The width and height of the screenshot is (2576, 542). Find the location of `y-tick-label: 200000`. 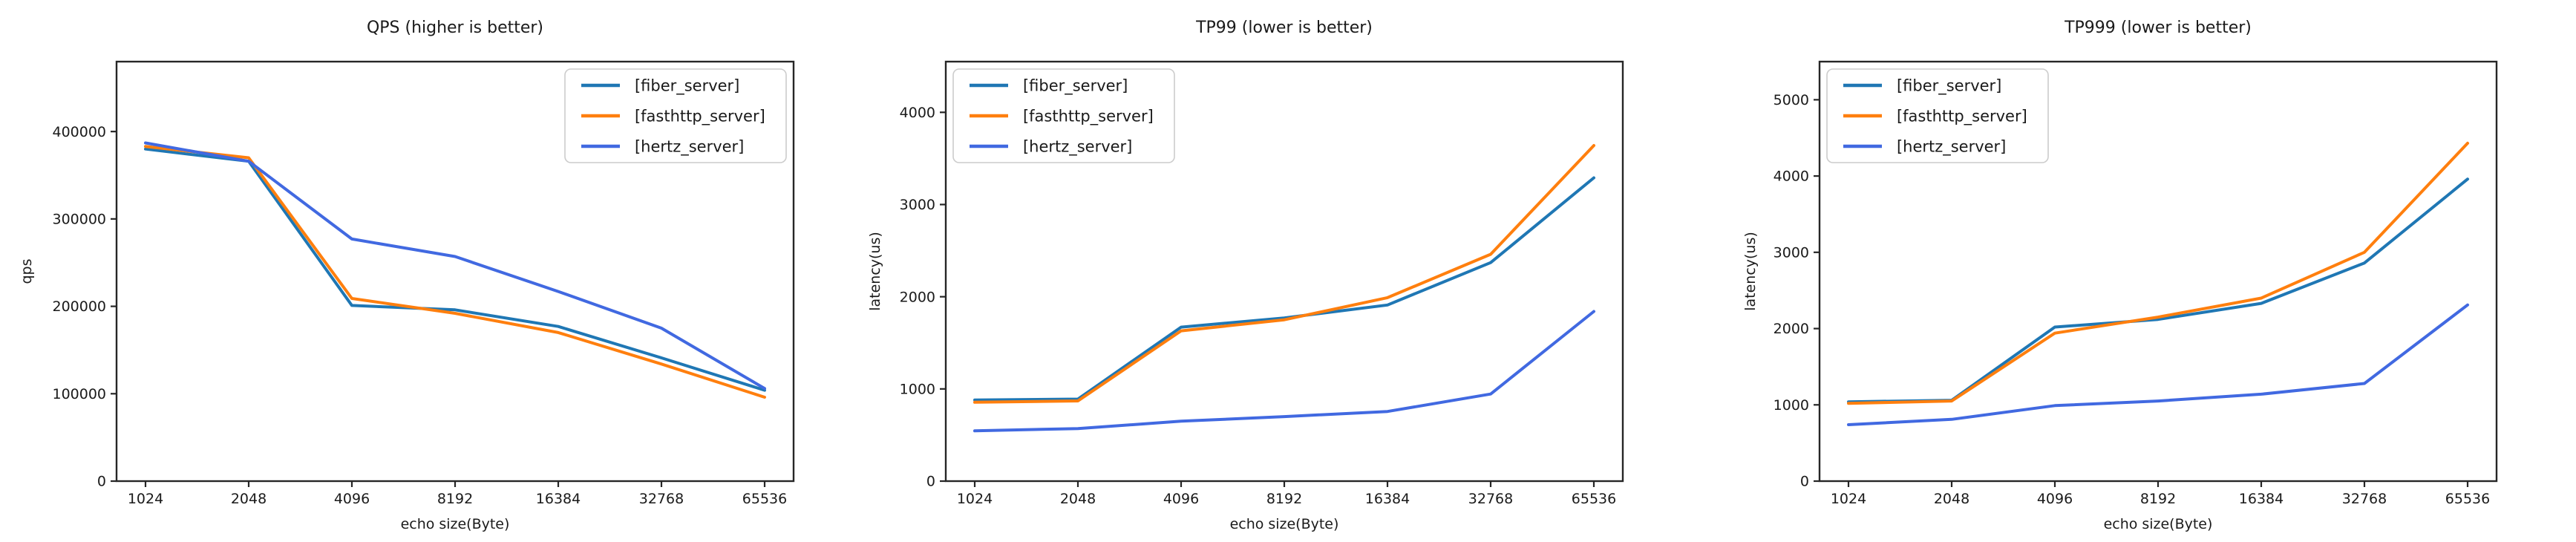

y-tick-label: 200000 is located at coordinates (79, 306).